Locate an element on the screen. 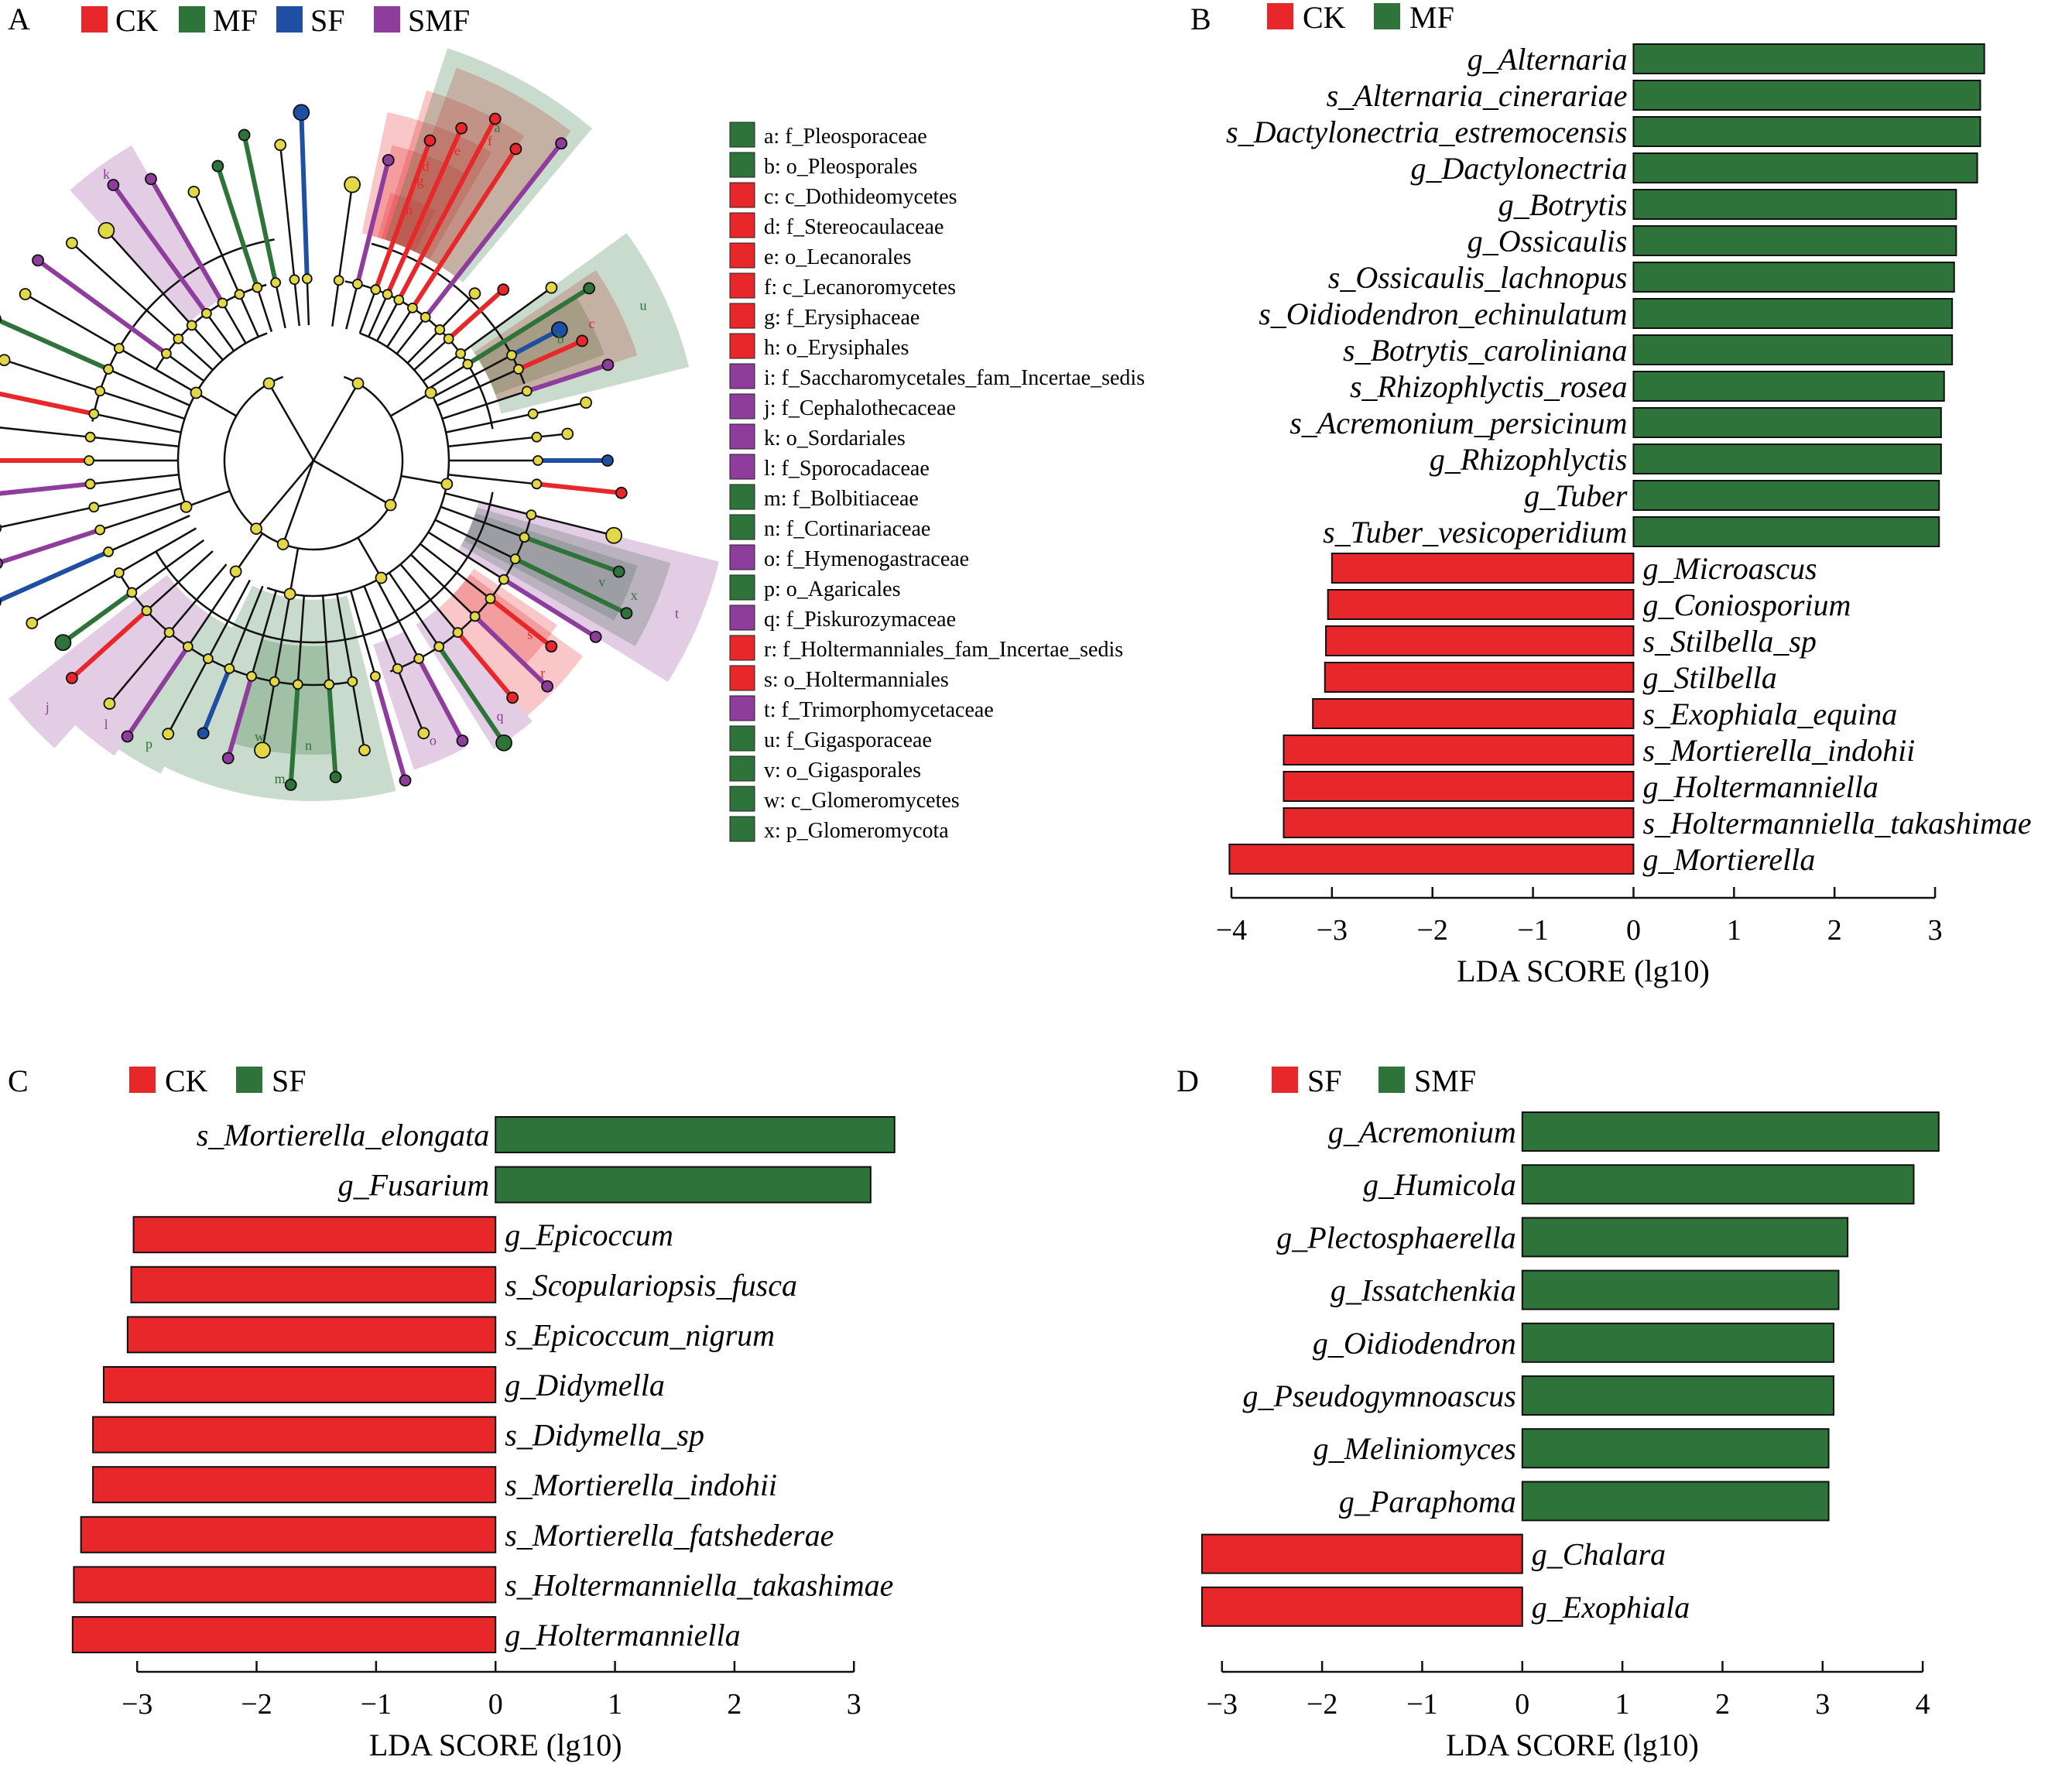 The width and height of the screenshot is (2072, 1774). key-item: d: f_Stereocaulaceae is located at coordinates (854, 227).